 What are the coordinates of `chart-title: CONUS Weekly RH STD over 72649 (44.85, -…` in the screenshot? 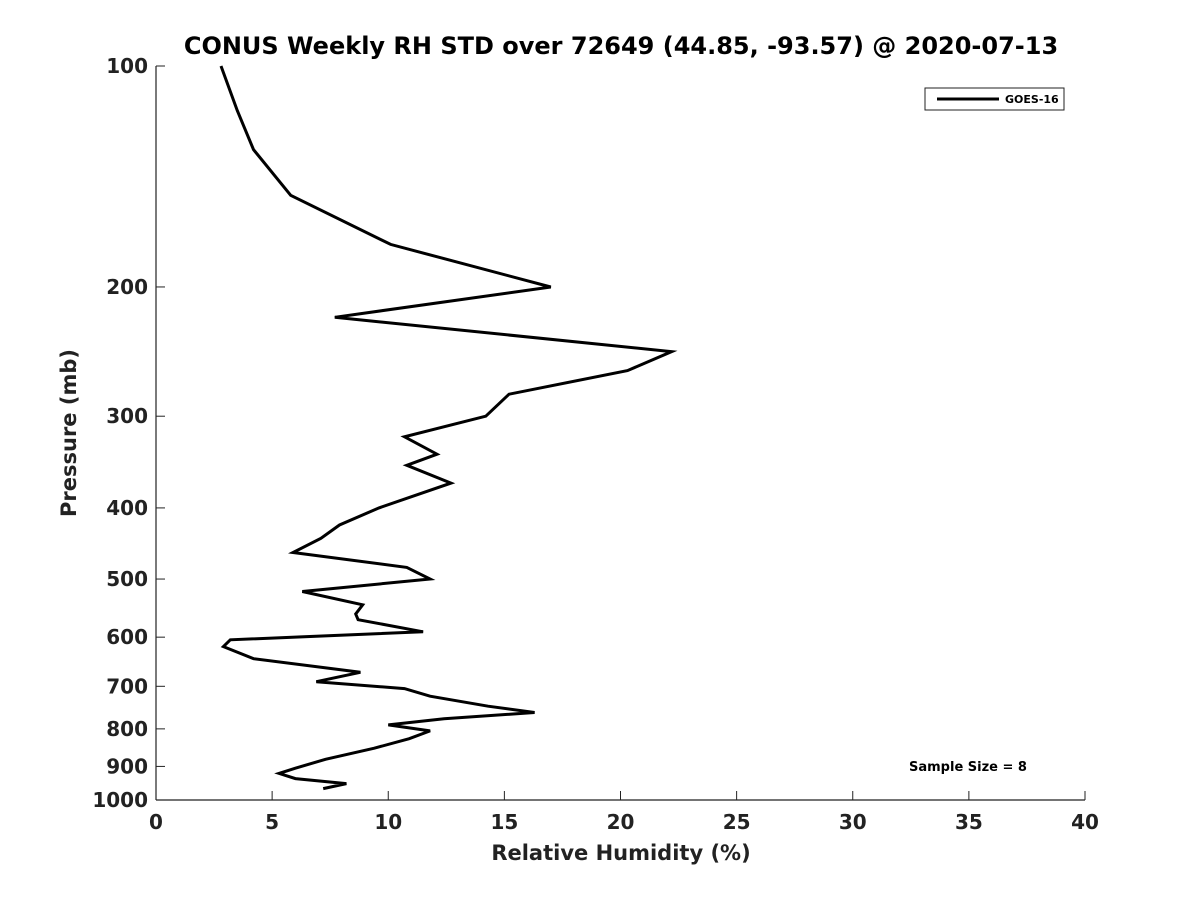 It's located at (621, 46).